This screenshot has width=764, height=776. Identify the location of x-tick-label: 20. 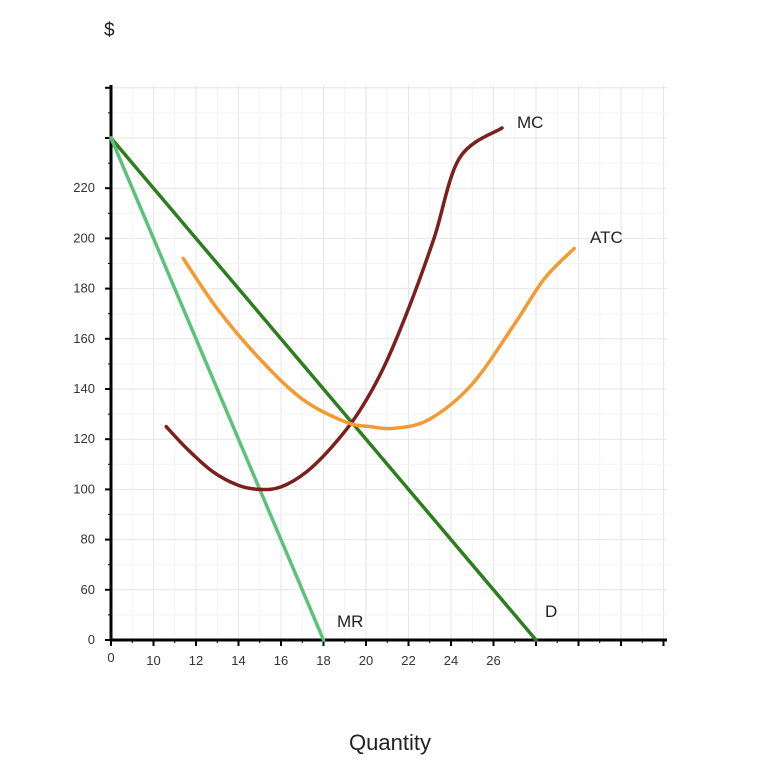
(366, 660).